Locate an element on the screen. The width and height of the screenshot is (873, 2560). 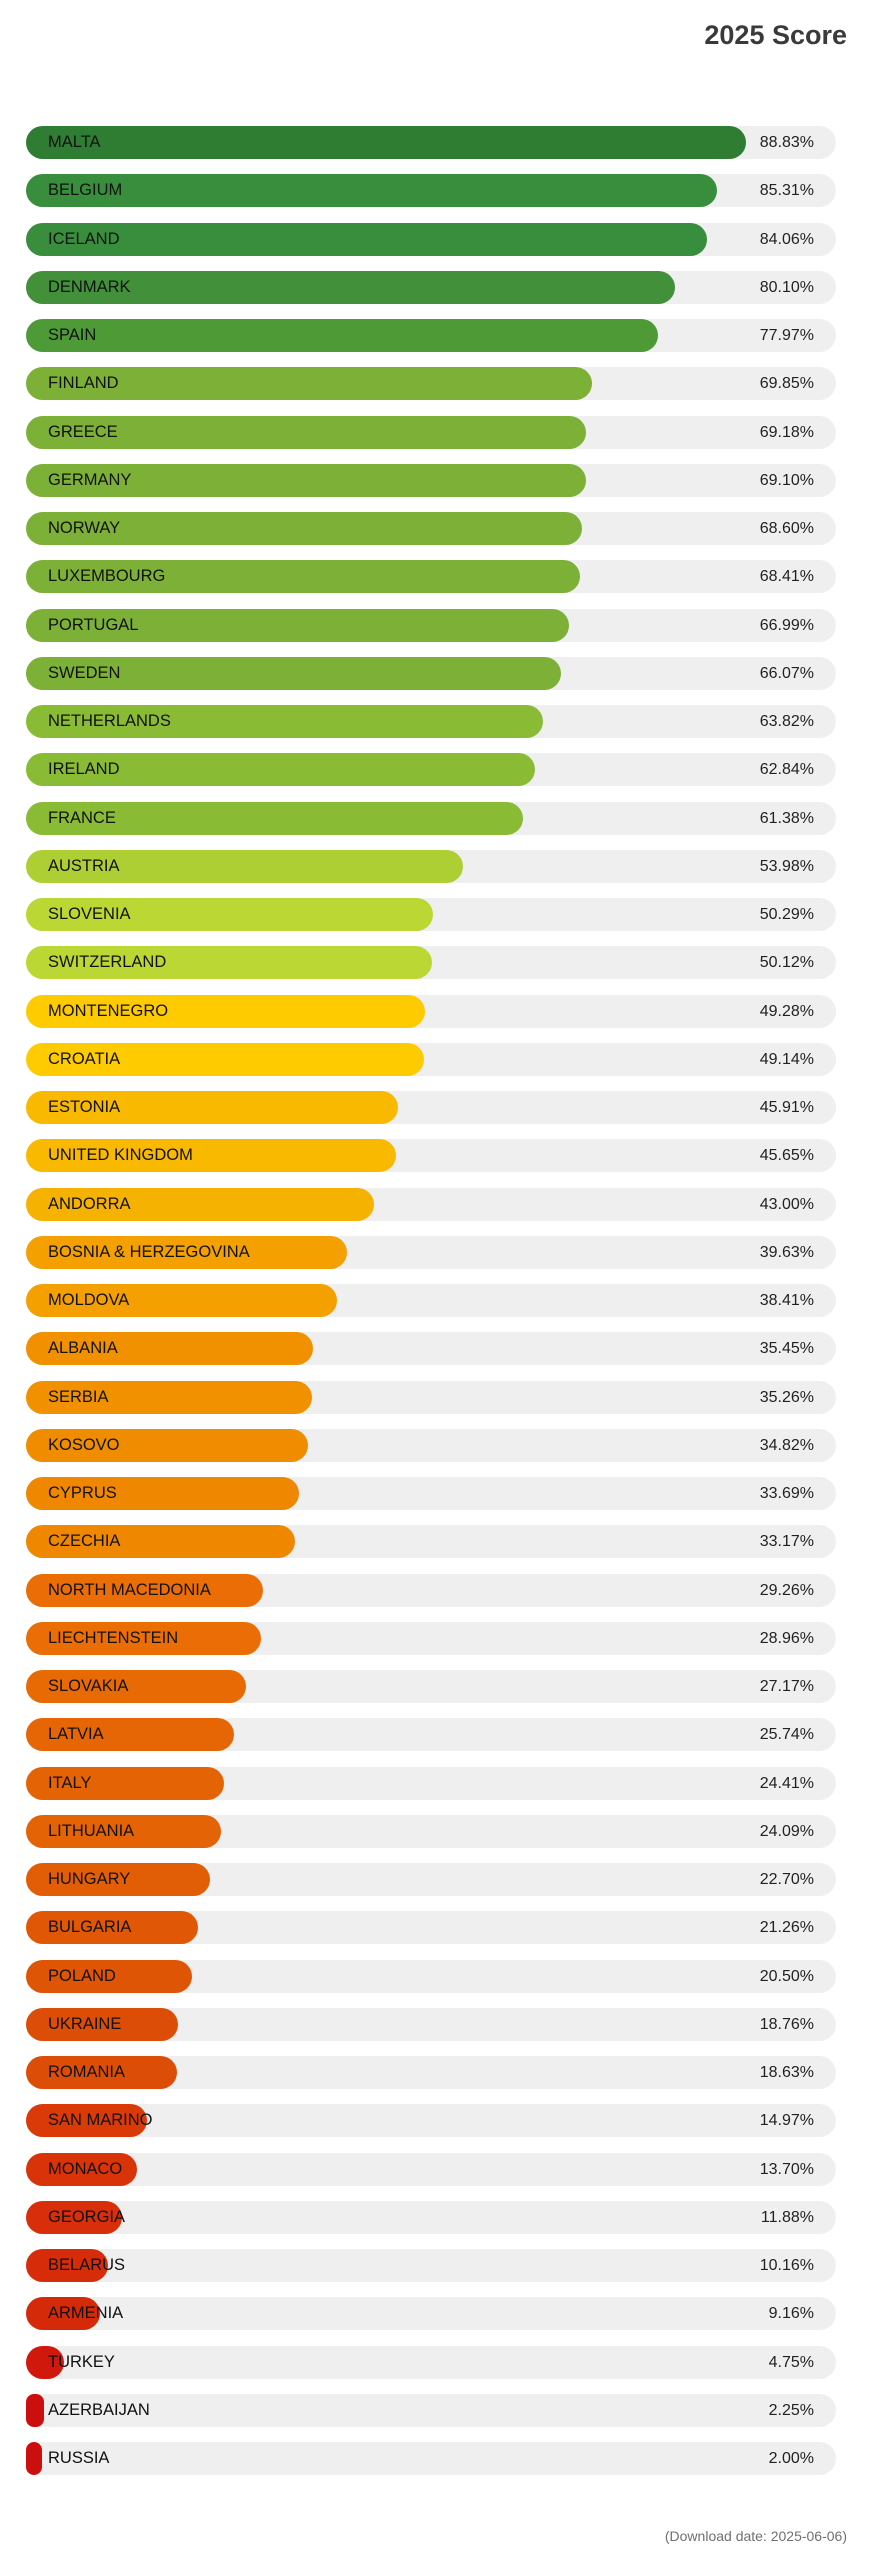
value-label: 20.50% is located at coordinates (786, 1976).